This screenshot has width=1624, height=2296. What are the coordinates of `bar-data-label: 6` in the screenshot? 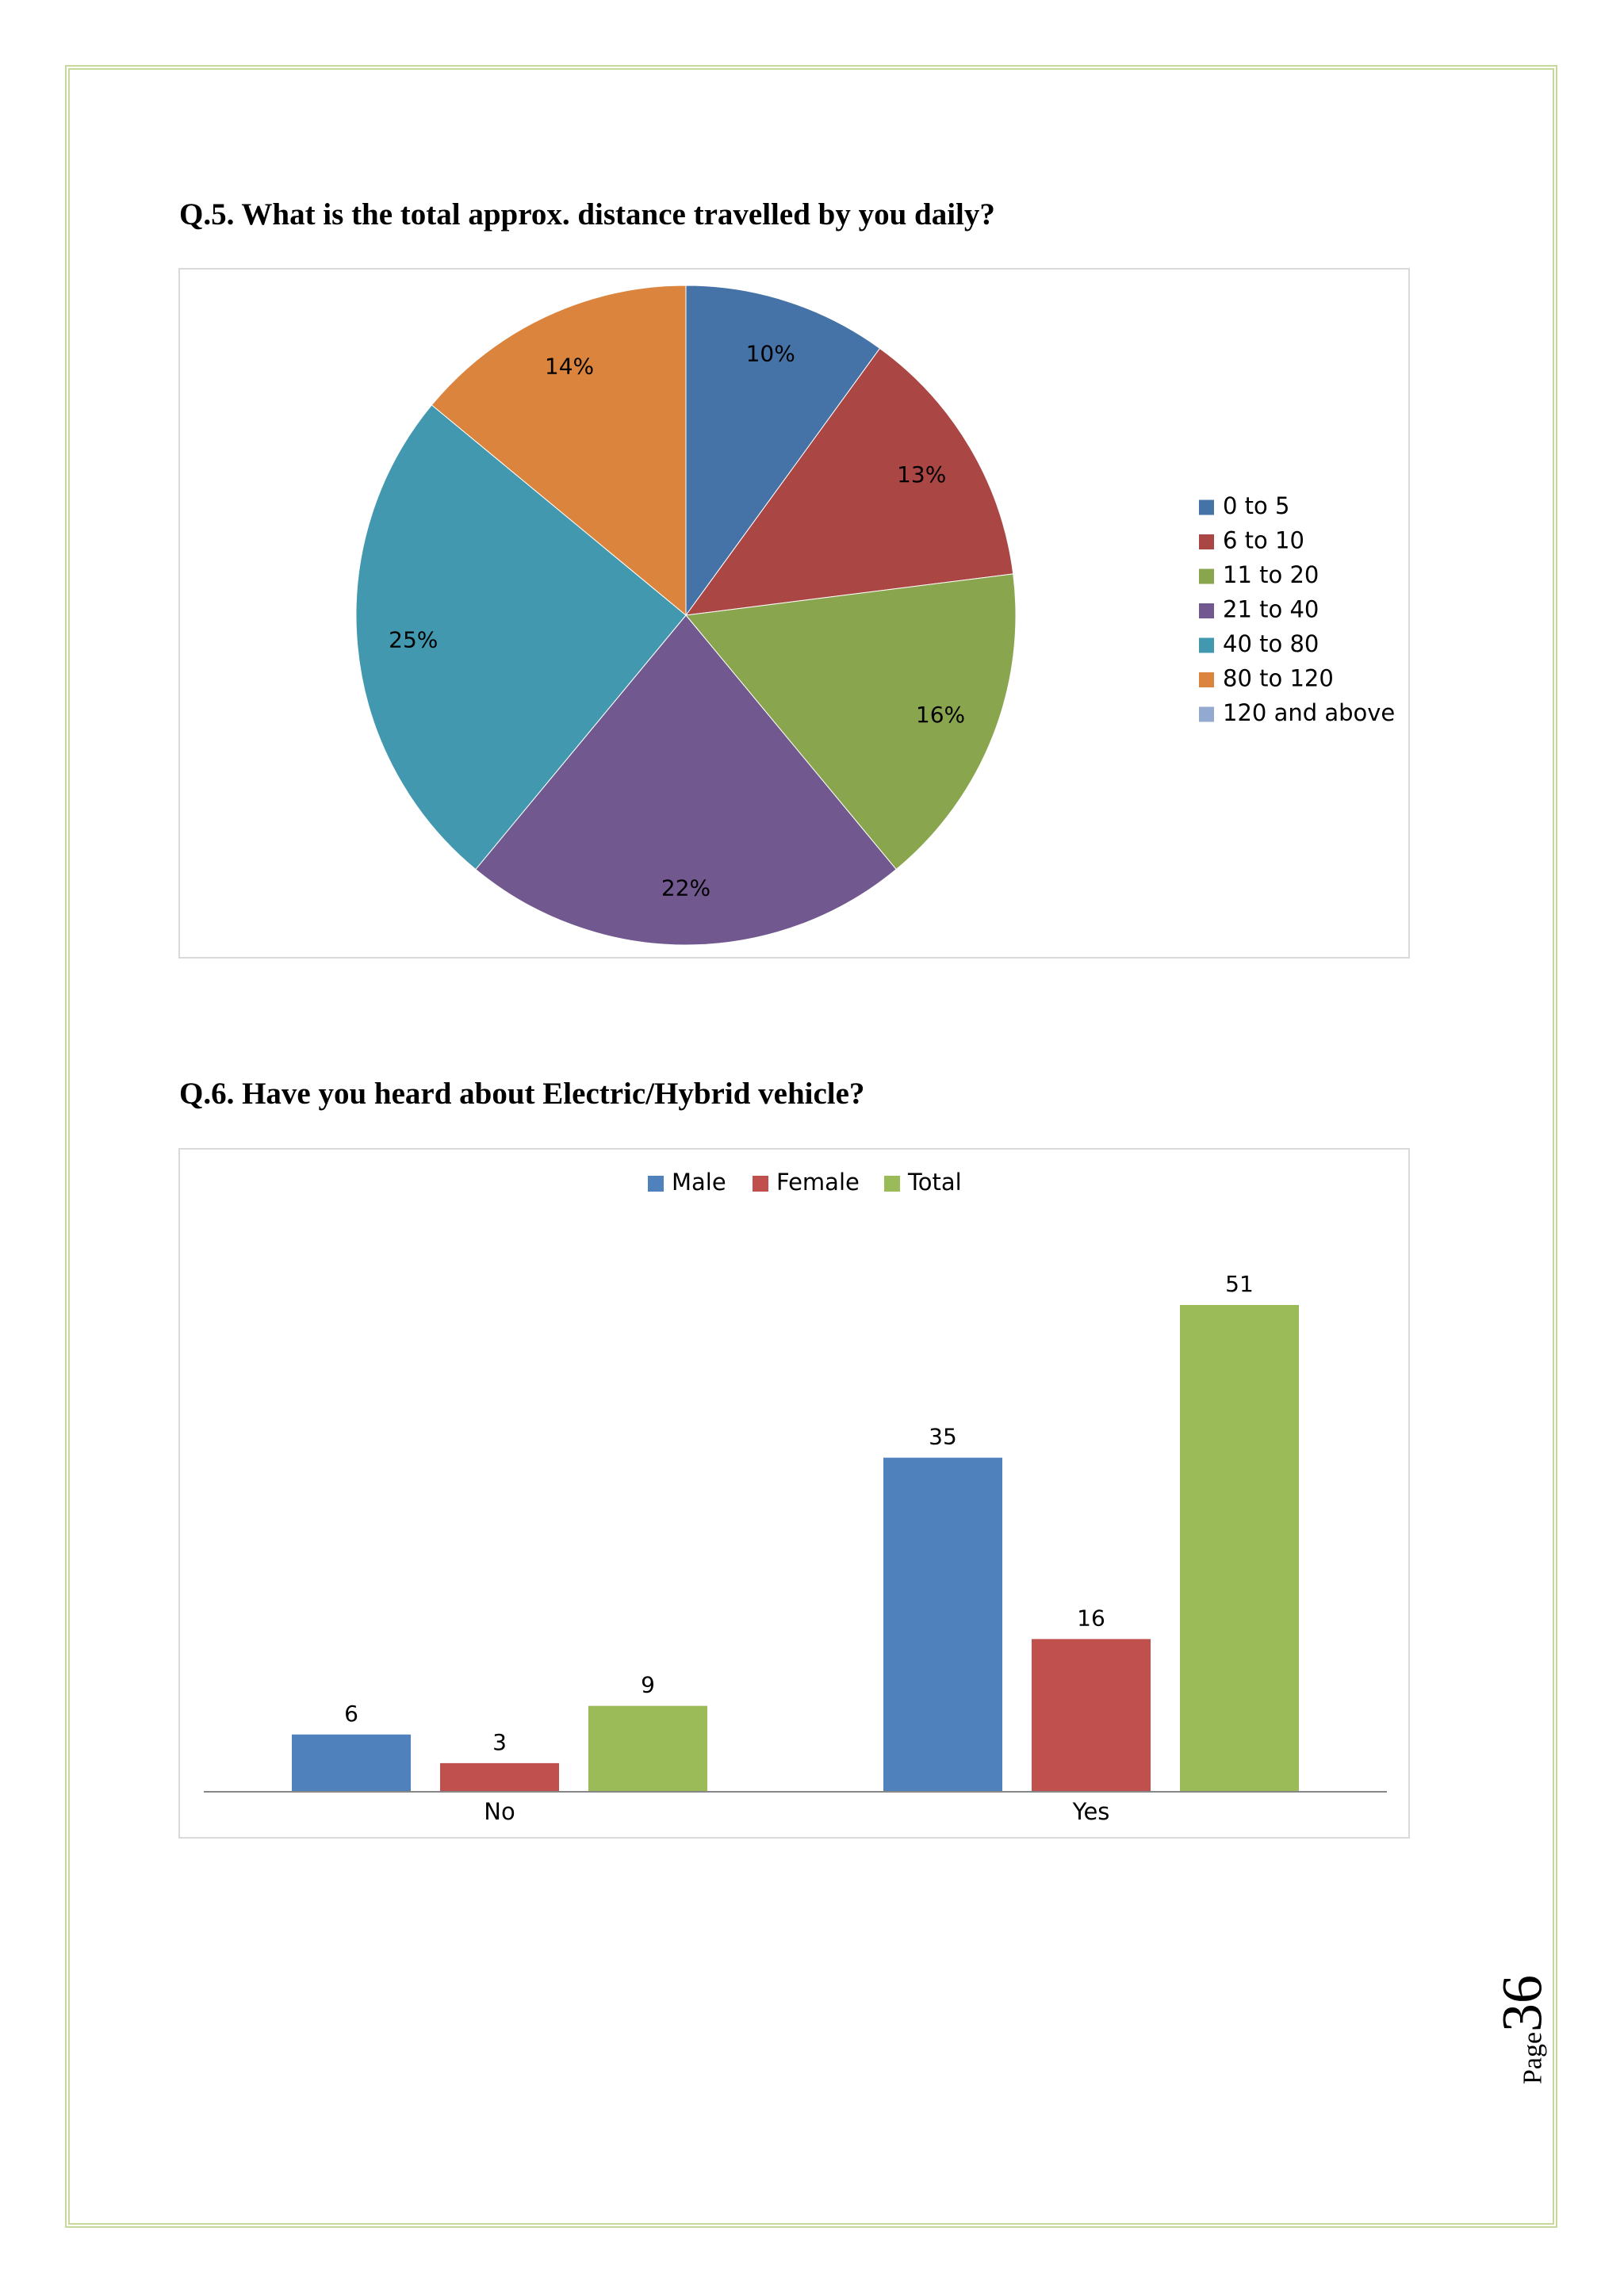 It's located at (351, 1714).